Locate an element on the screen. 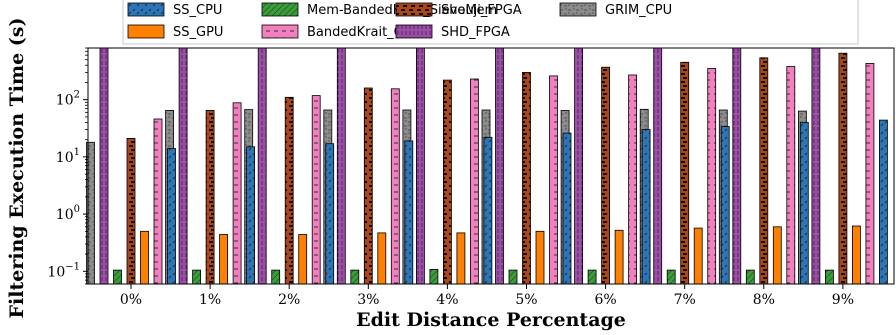  x-tick-label: 3% is located at coordinates (368, 300).